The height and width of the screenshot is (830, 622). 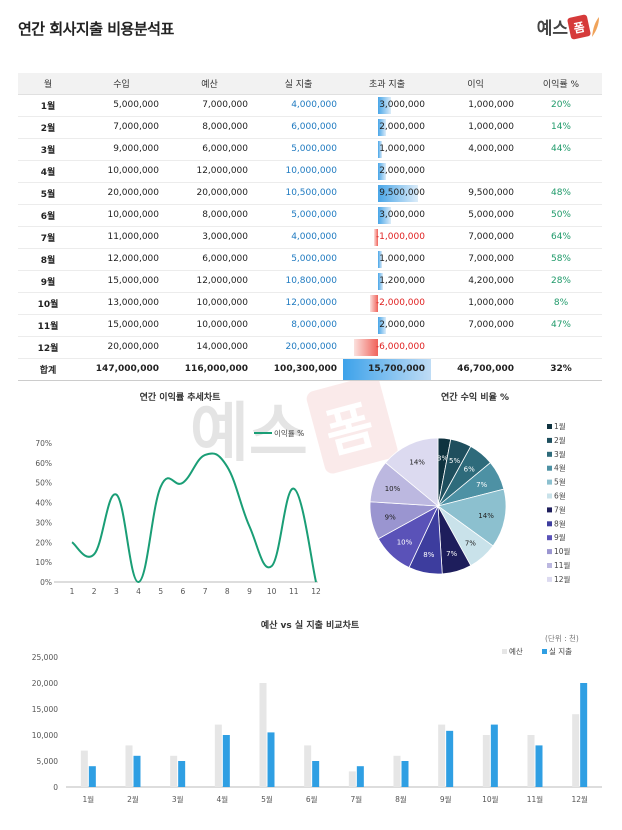 I want to click on x-tick-label: 12, so click(x=316, y=591).